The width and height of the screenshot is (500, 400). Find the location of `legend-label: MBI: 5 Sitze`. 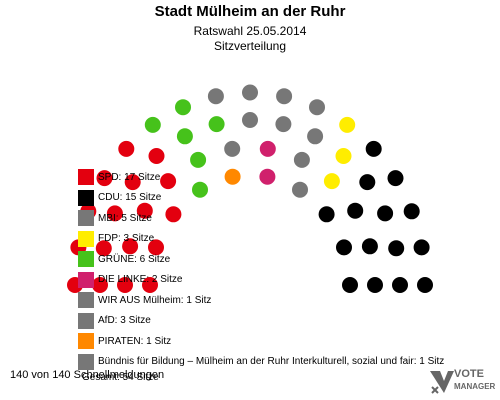

legend-label: MBI: 5 Sitze is located at coordinates (125, 218).